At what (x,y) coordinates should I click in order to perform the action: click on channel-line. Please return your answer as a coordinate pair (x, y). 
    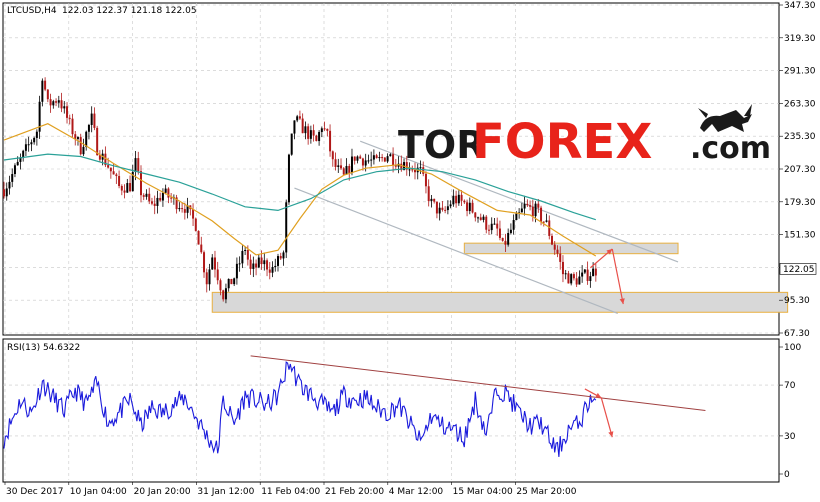
    Looking at the image, I should click on (456, 250).